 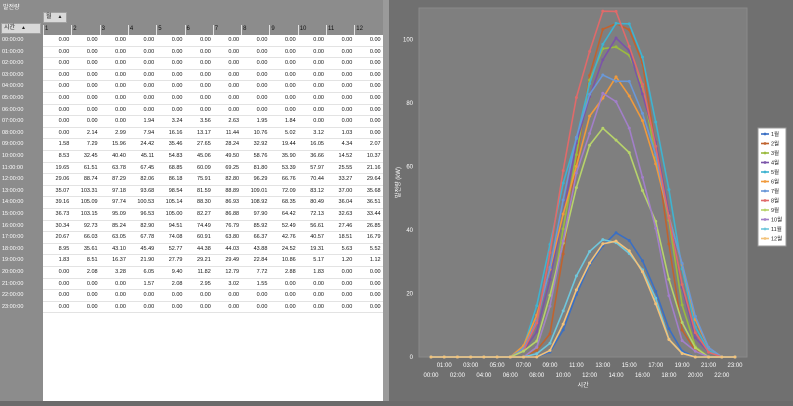 I want to click on table-cell: 27.46, so click(x=345, y=225).